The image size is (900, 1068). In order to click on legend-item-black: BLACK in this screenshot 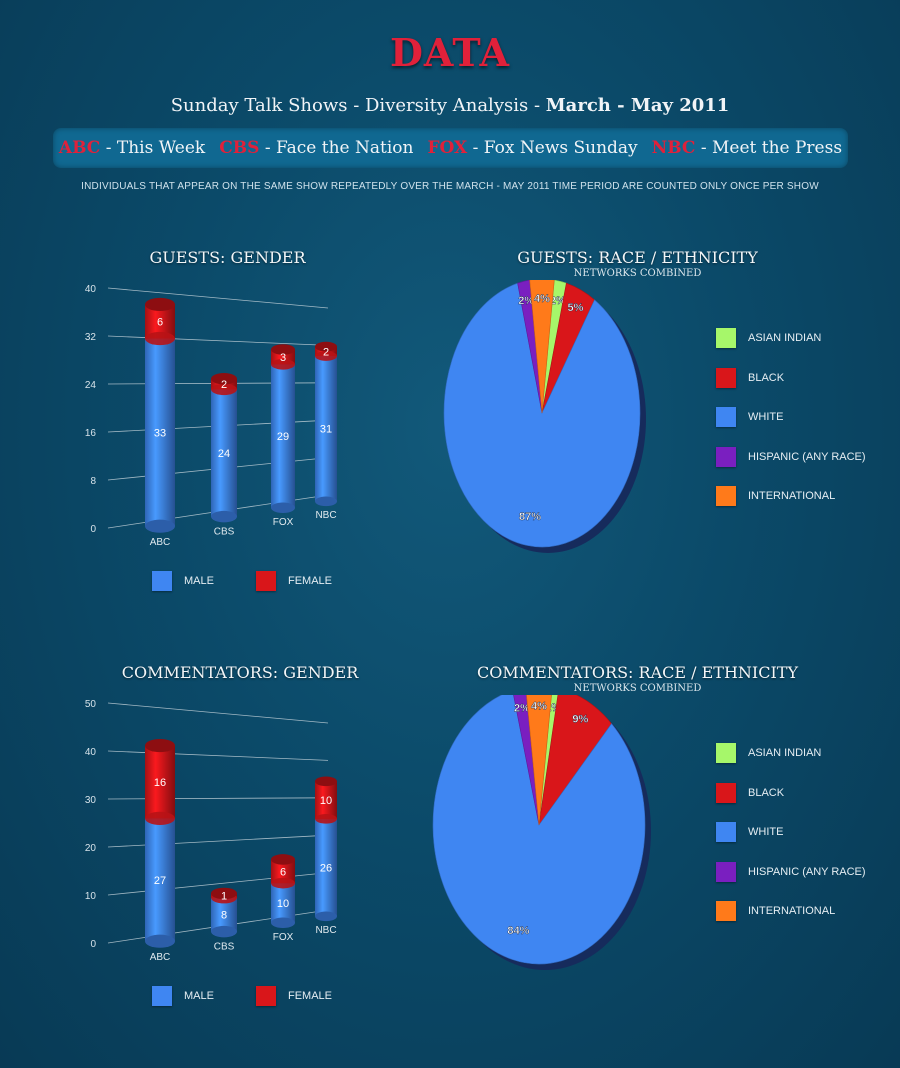, I will do `click(750, 792)`.